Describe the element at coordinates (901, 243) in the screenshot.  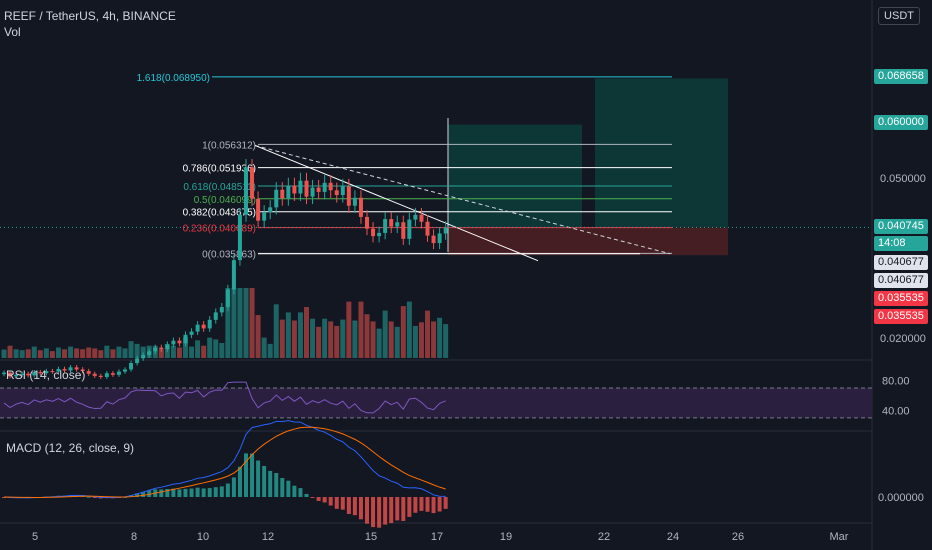
I see `countdown-badge: 14:08` at that location.